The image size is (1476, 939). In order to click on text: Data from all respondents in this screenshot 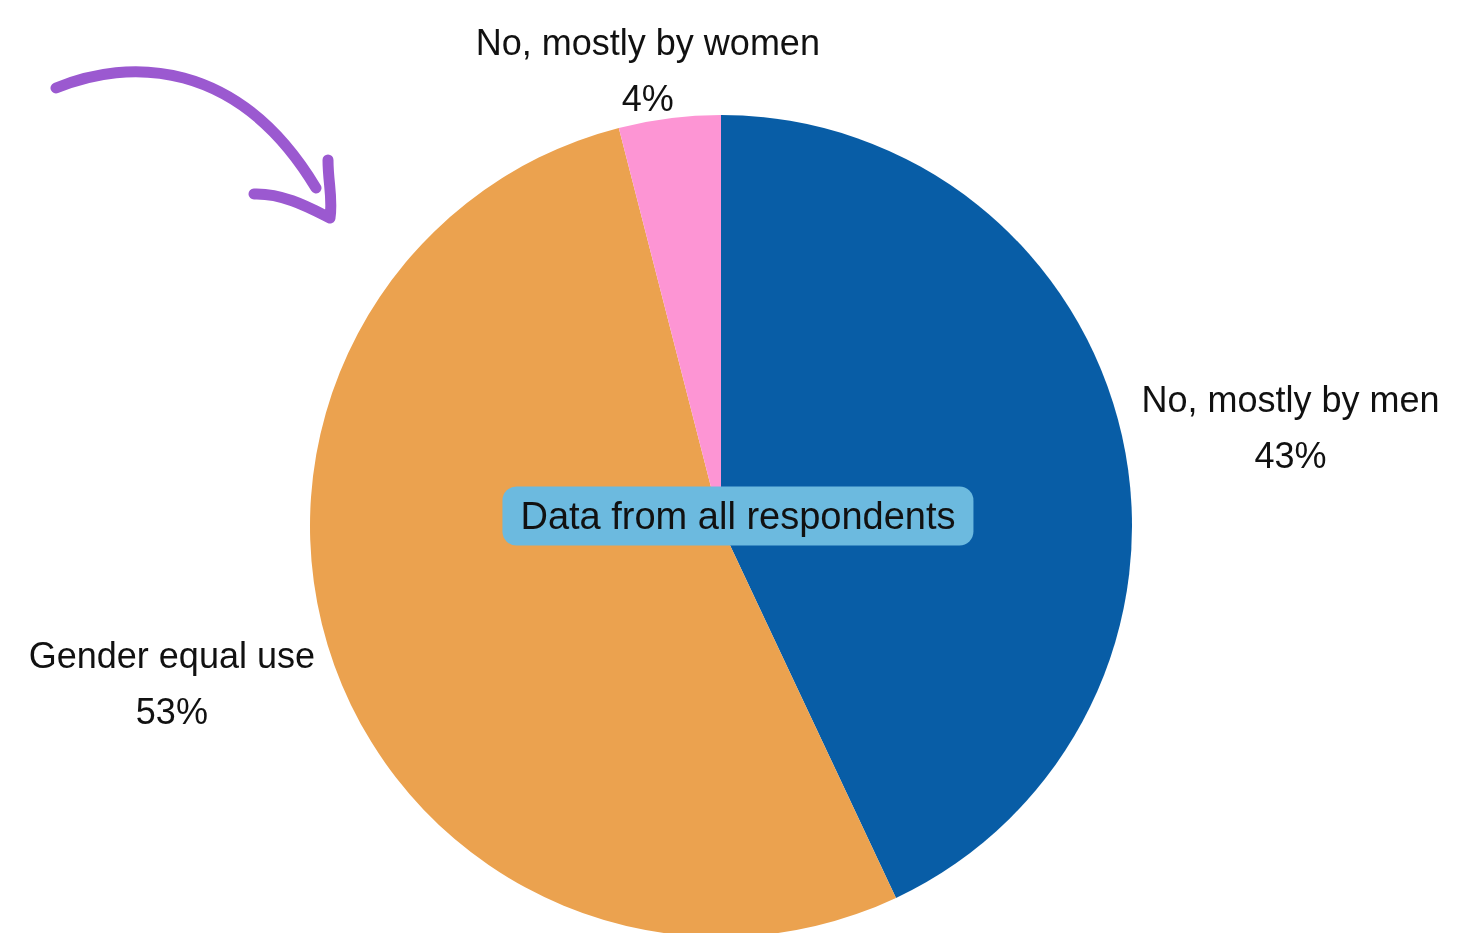, I will do `click(738, 516)`.